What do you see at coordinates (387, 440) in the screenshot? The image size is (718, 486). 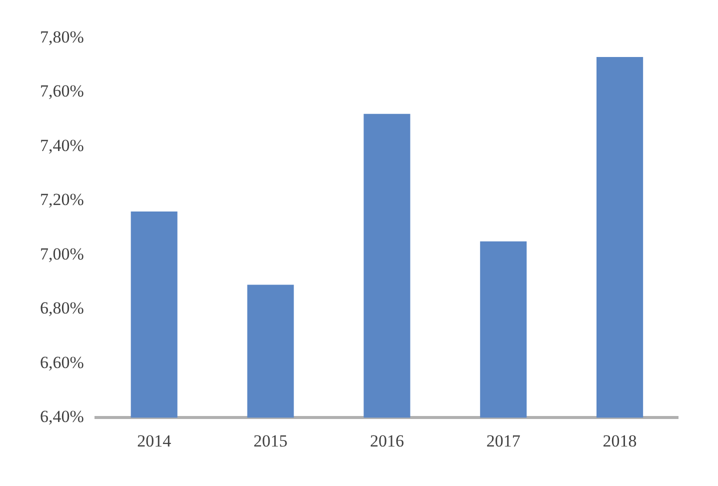 I see `x-tick-label: 2016` at bounding box center [387, 440].